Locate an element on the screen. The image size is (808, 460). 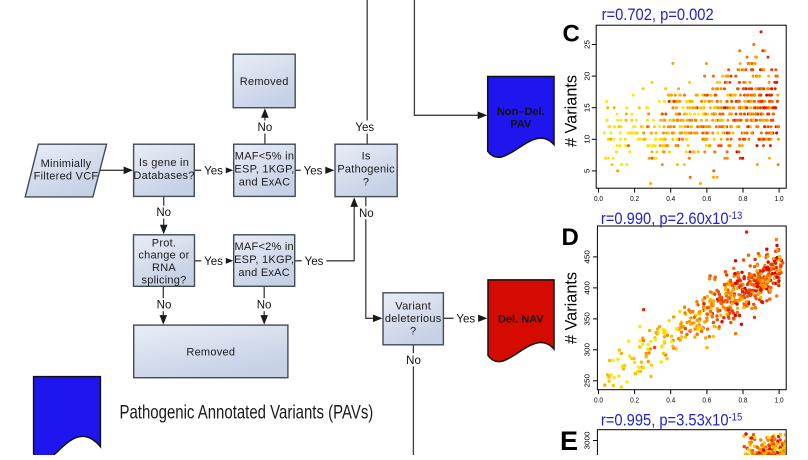
svg-text: 20 is located at coordinates (587, 76).